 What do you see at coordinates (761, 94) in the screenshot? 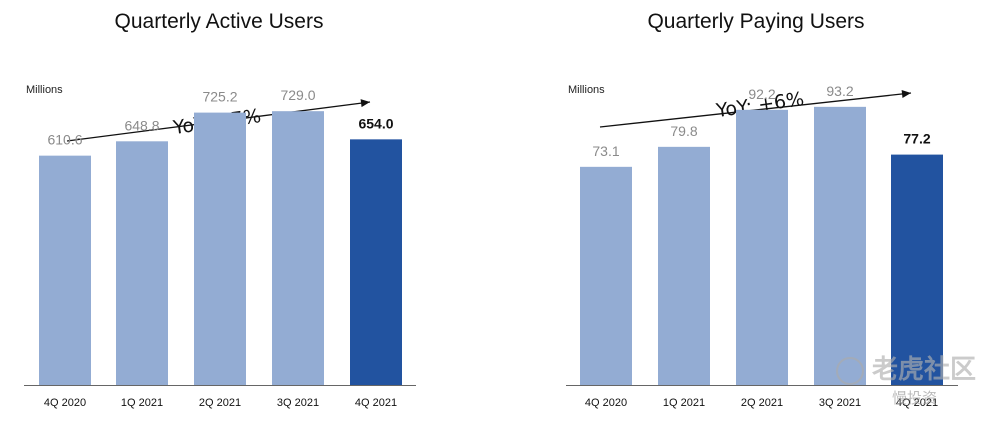
I see `value-label: 92.2` at bounding box center [761, 94].